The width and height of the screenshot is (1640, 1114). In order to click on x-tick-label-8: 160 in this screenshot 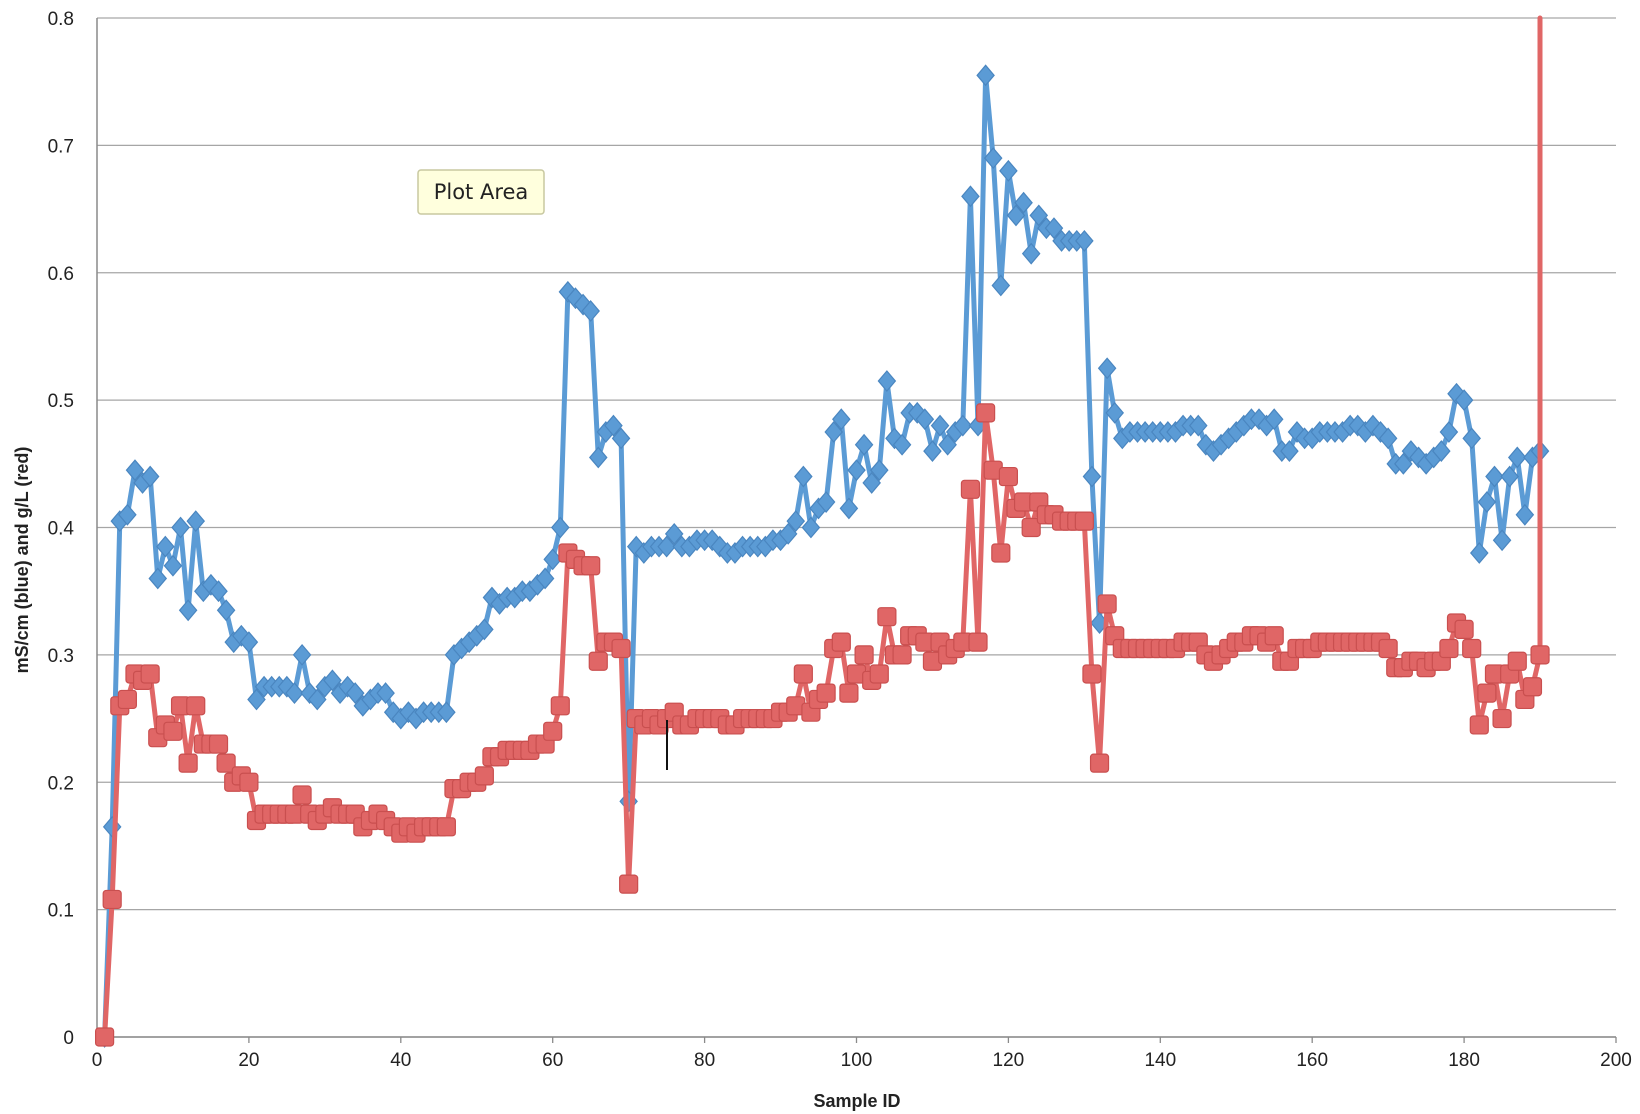, I will do `click(1312, 1060)`.